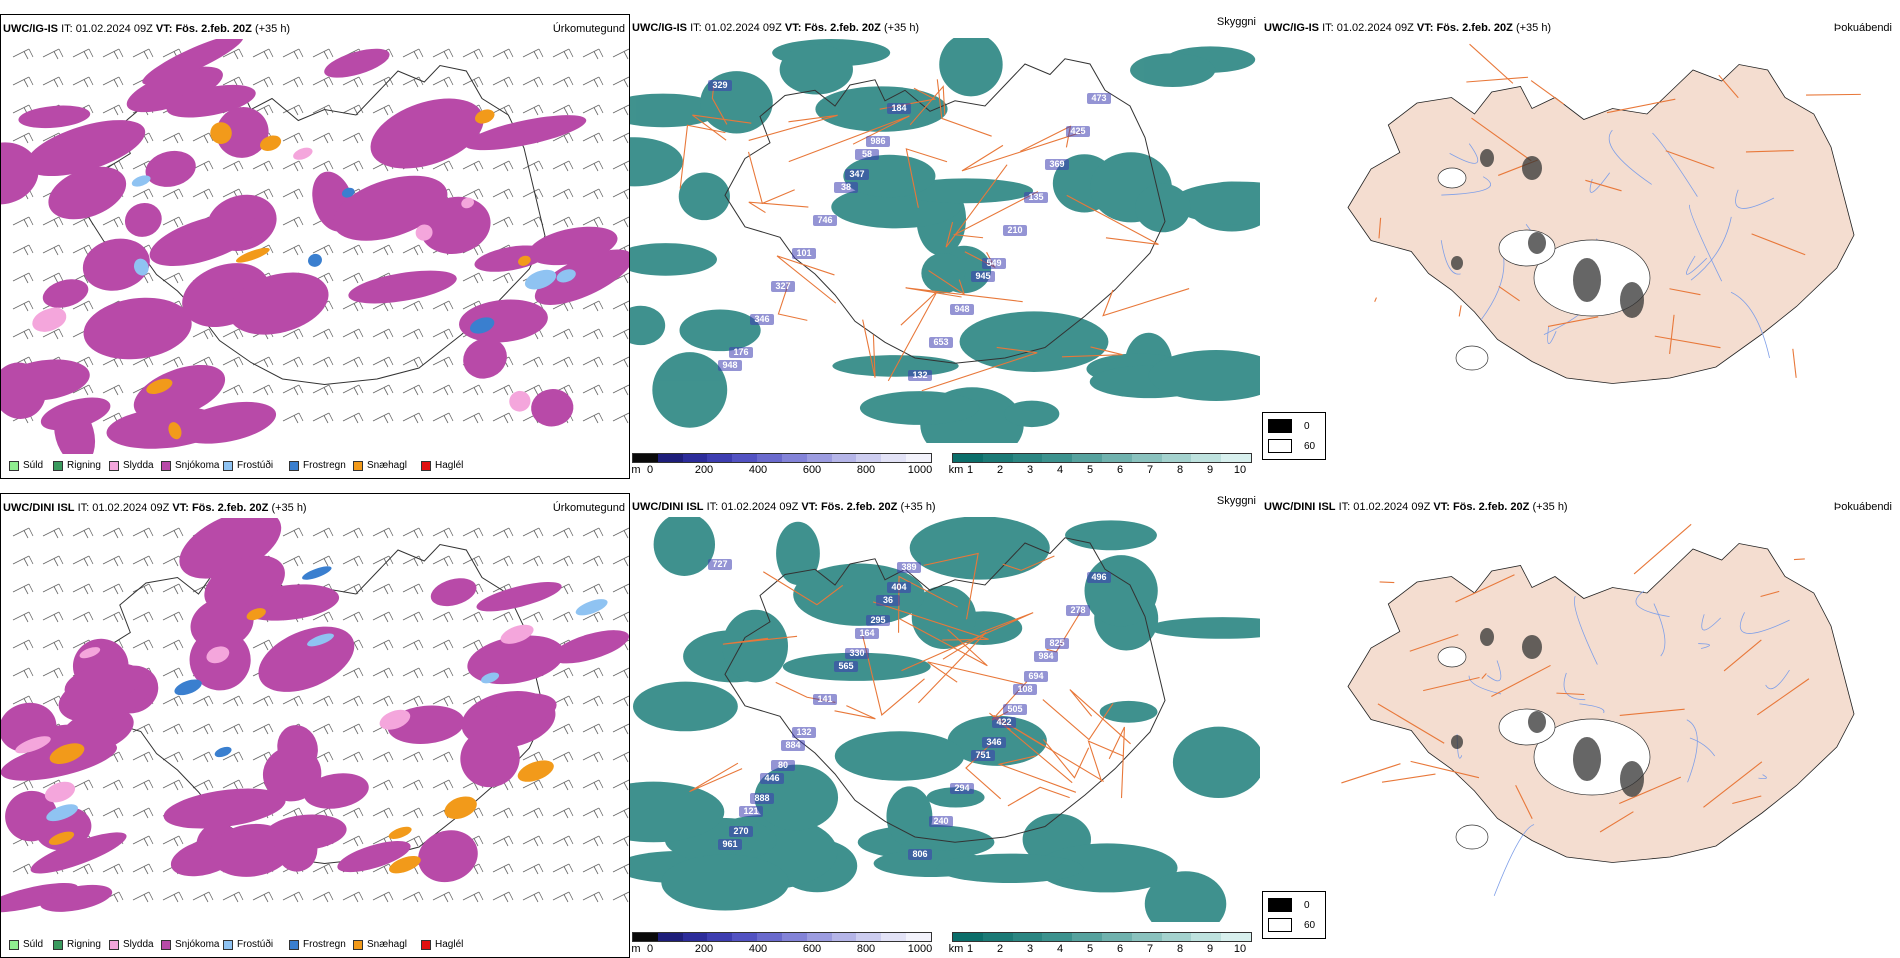 The width and height of the screenshot is (1900, 958). What do you see at coordinates (856, 653) in the screenshot?
I see `cloud-base-label: 330` at bounding box center [856, 653].